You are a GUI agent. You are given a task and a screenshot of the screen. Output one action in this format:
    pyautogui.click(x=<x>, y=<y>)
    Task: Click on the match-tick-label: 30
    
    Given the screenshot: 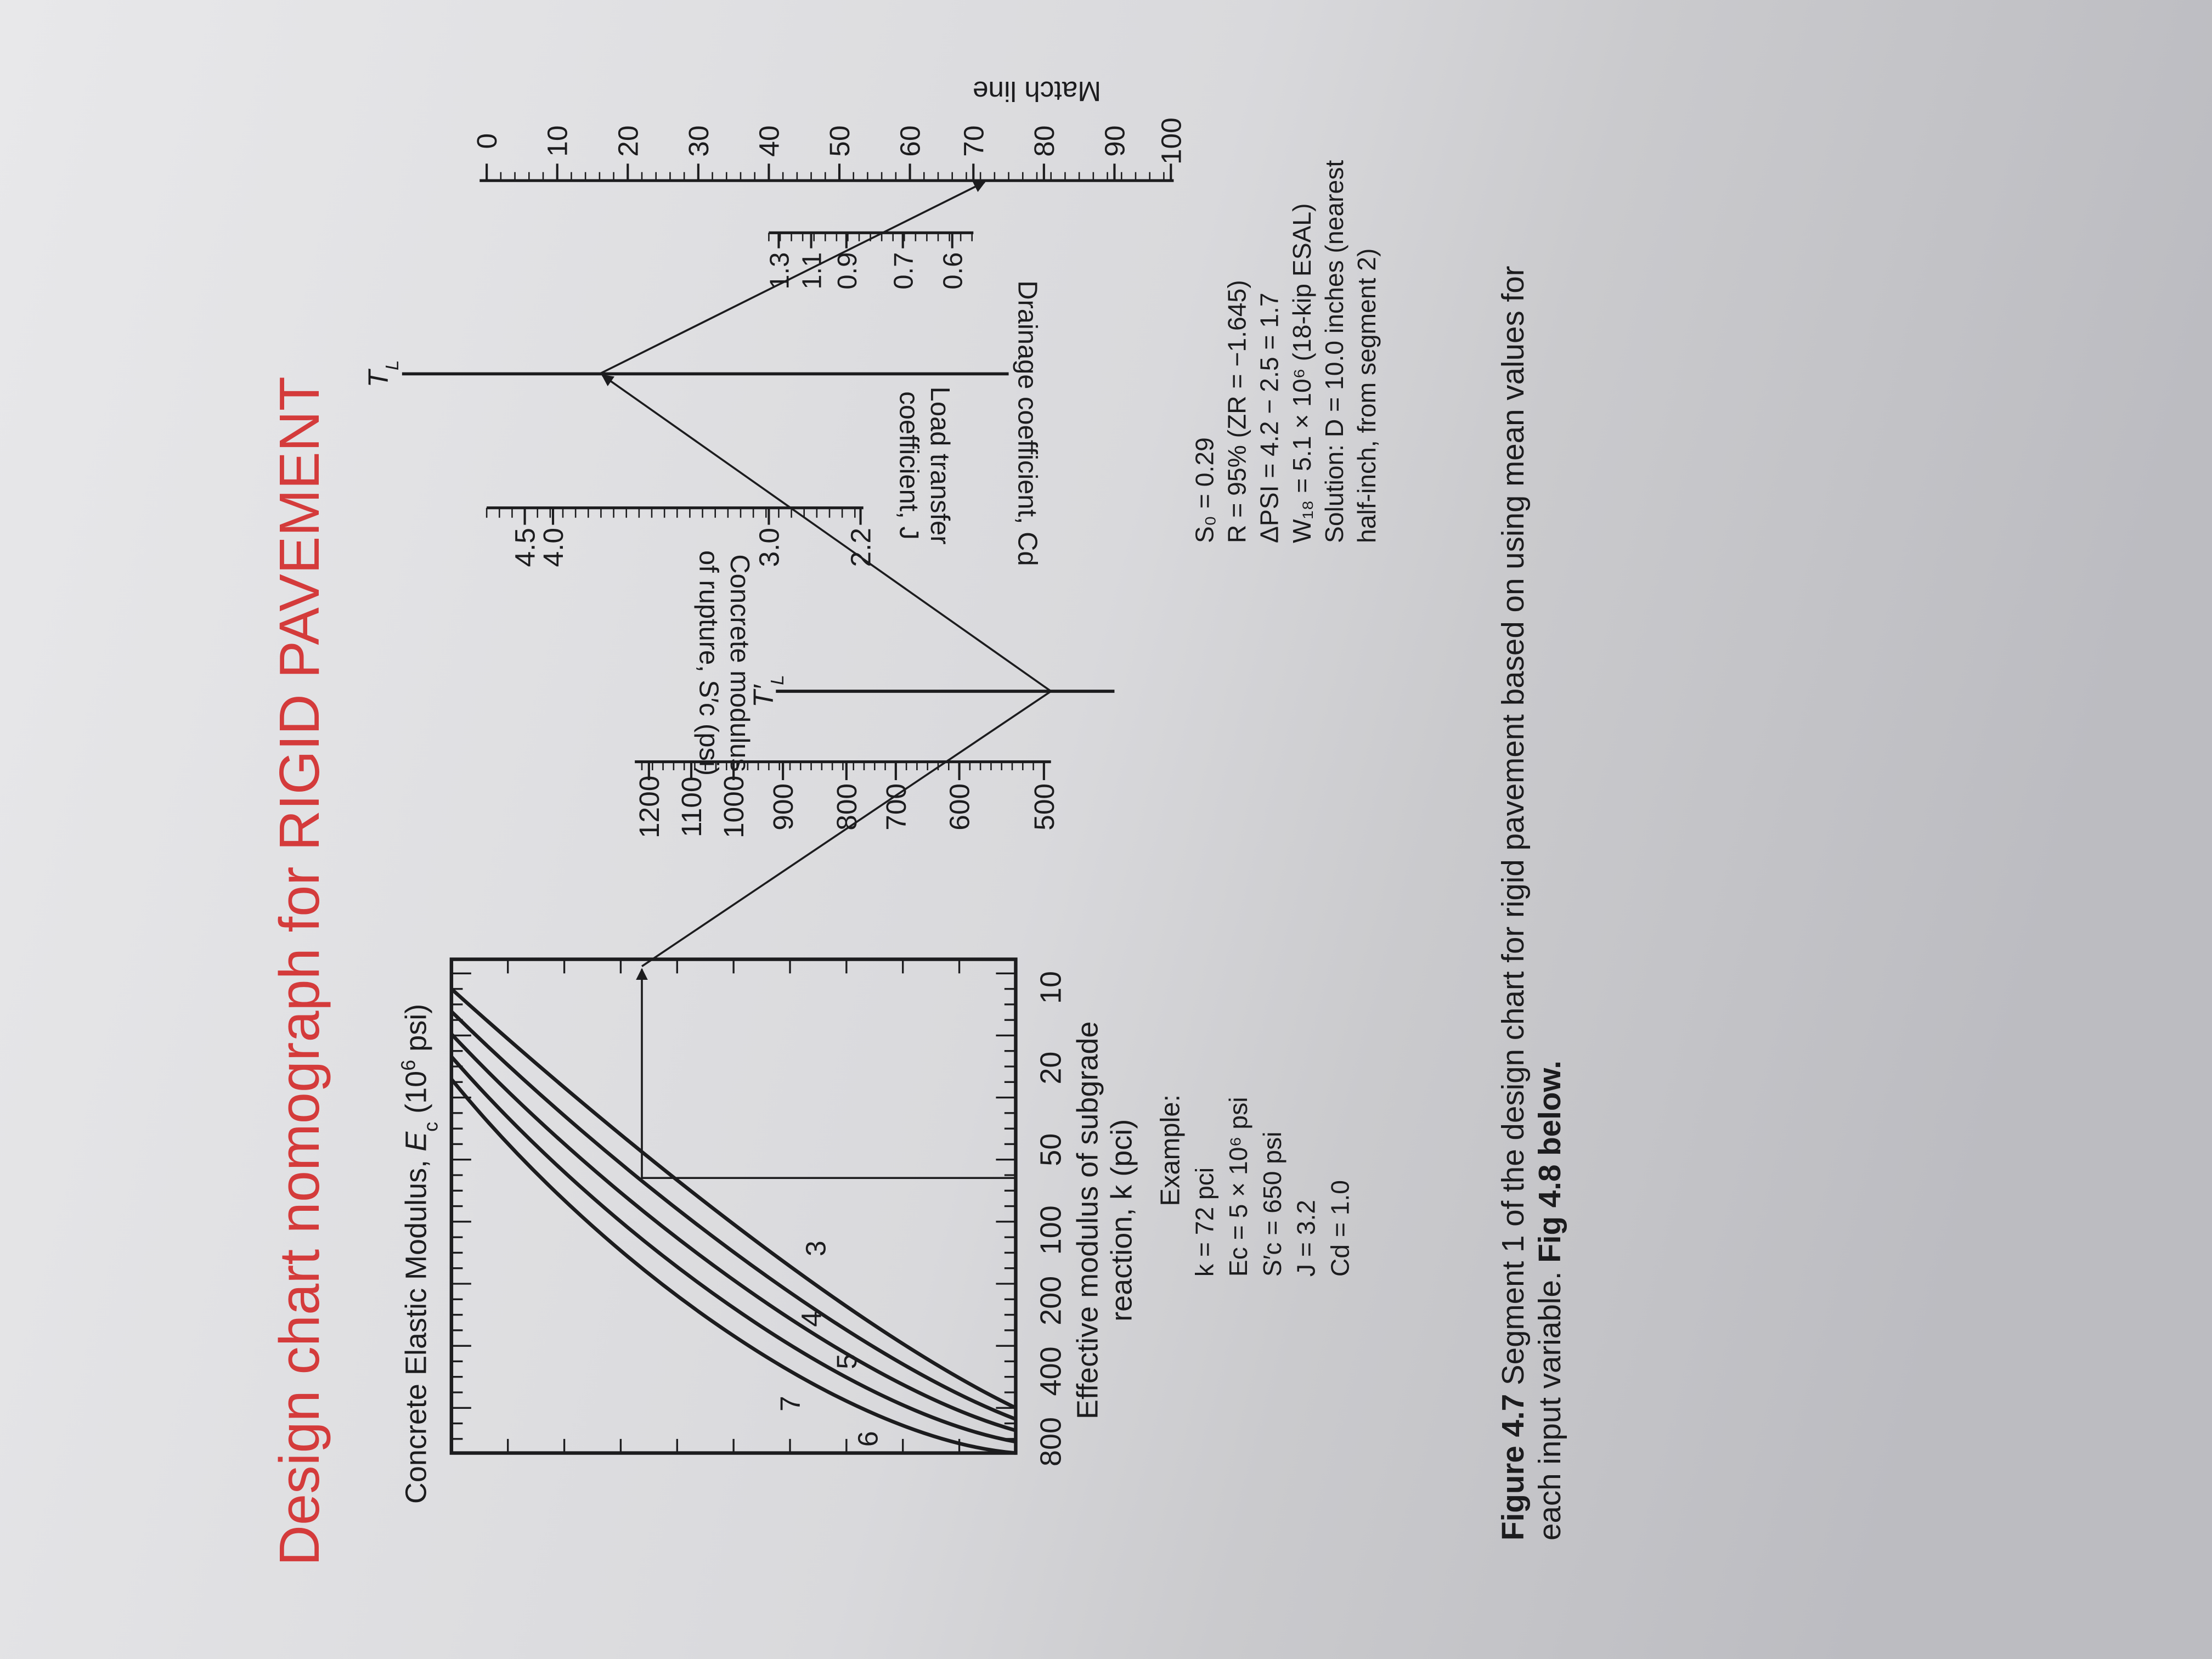 What is the action you would take?
    pyautogui.click(x=698, y=141)
    